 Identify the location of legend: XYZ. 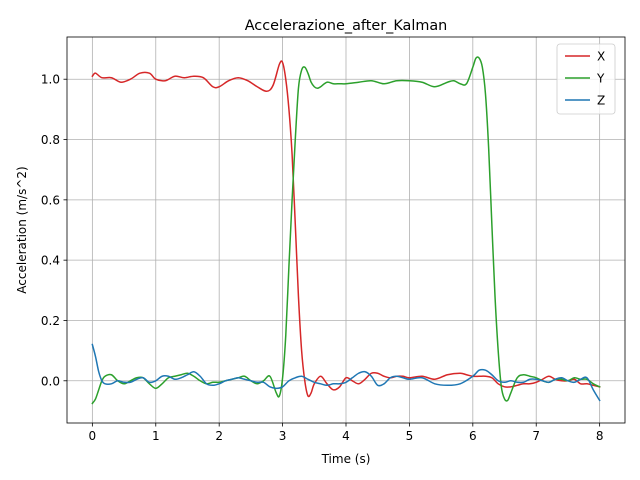
(586, 79).